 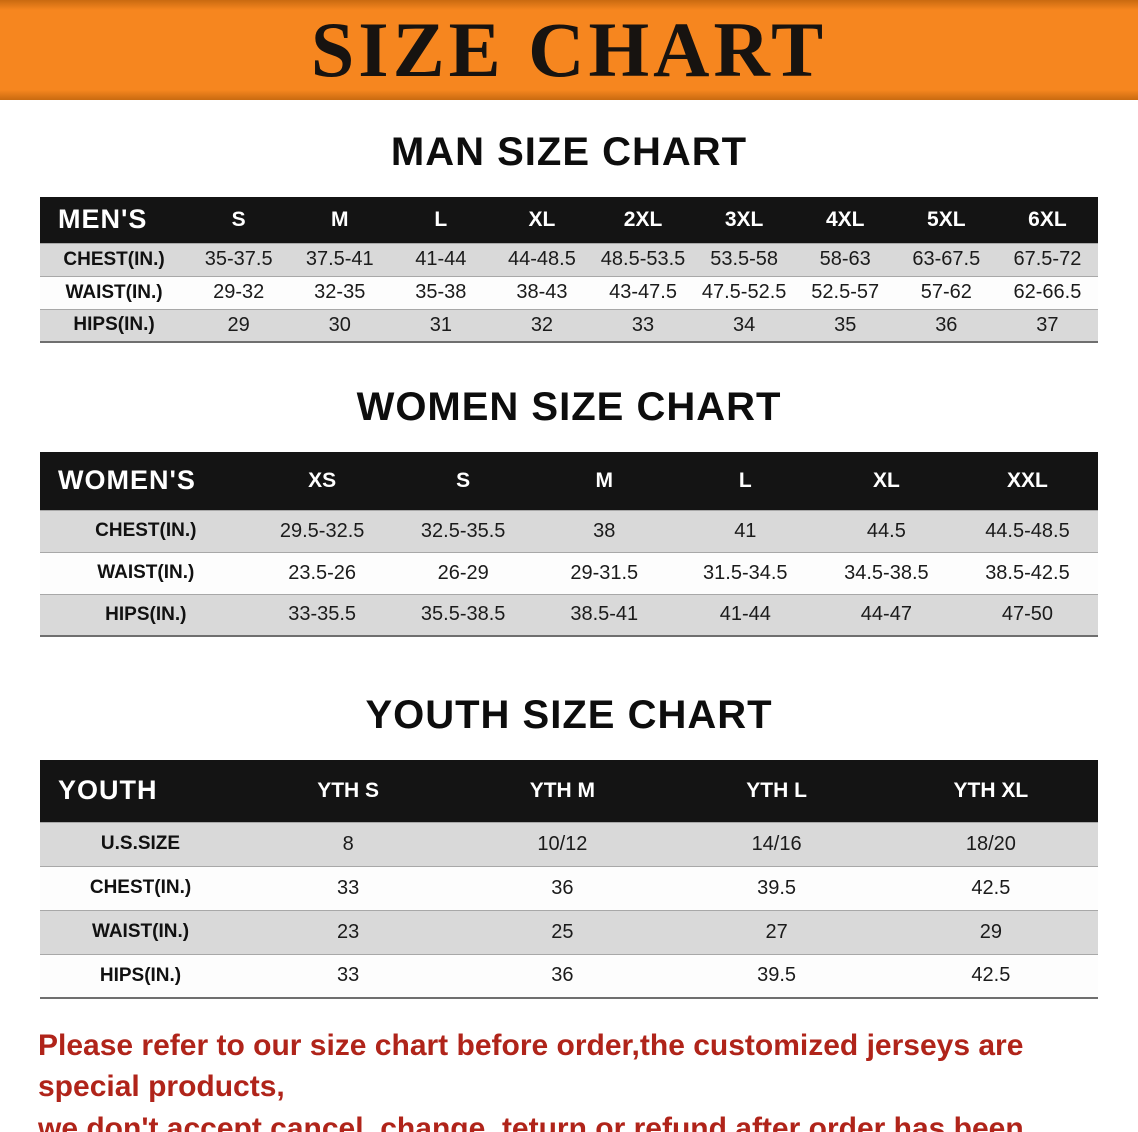 What do you see at coordinates (886, 572) in the screenshot?
I see `women-data-cell: 34.5-38.5` at bounding box center [886, 572].